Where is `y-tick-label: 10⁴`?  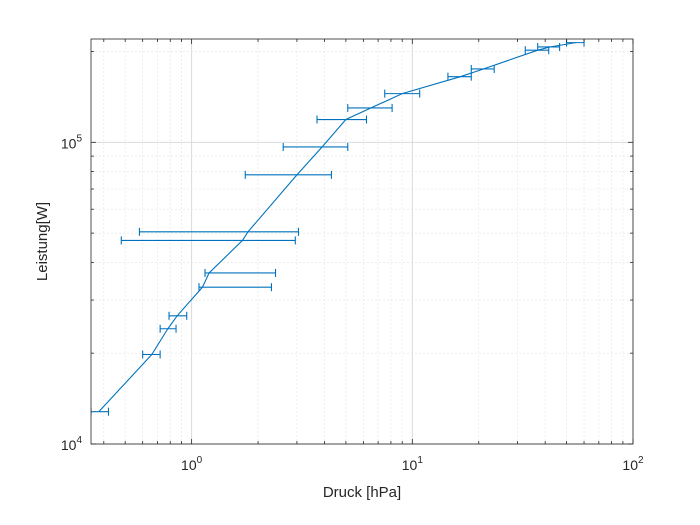
y-tick-label: 10⁴ is located at coordinates (72, 444).